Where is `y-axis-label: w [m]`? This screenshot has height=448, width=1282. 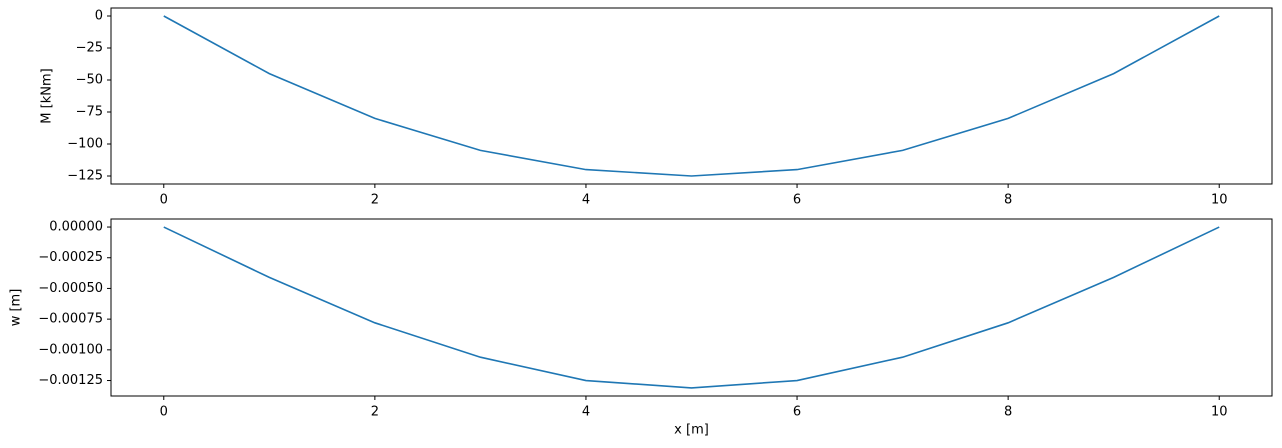 y-axis-label: w [m] is located at coordinates (16, 308).